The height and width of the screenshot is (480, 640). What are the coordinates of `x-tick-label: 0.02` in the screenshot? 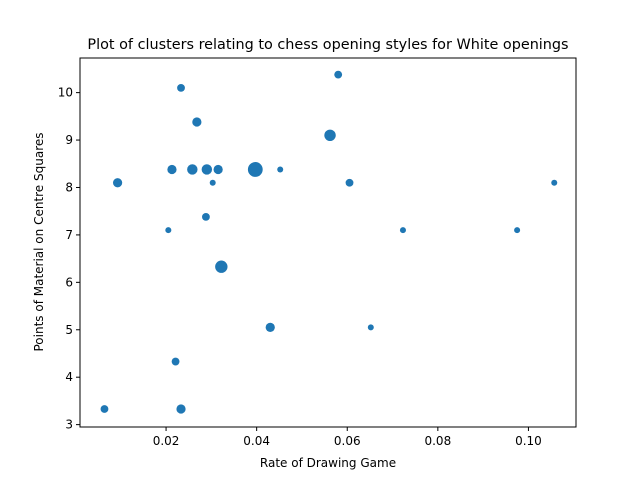 It's located at (166, 441).